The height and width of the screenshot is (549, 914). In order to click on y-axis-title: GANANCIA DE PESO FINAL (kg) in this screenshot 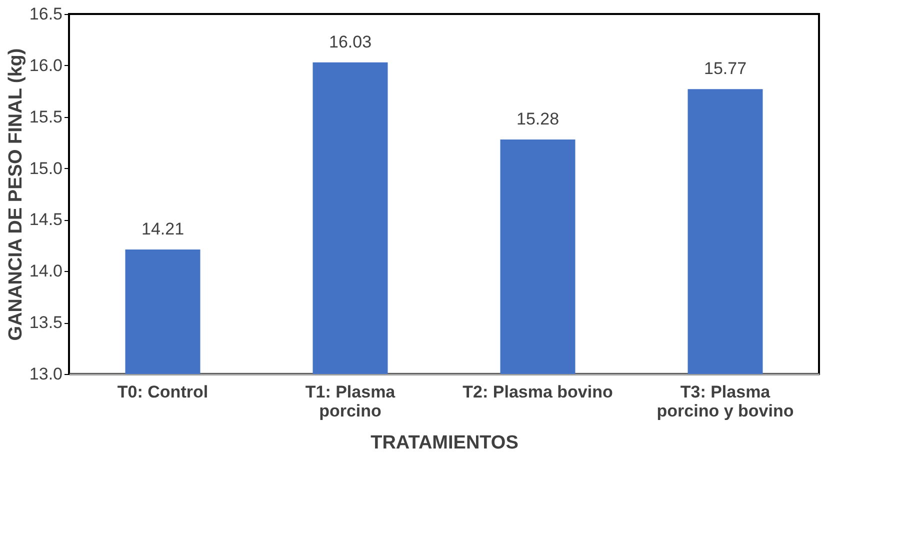, I will do `click(15, 194)`.